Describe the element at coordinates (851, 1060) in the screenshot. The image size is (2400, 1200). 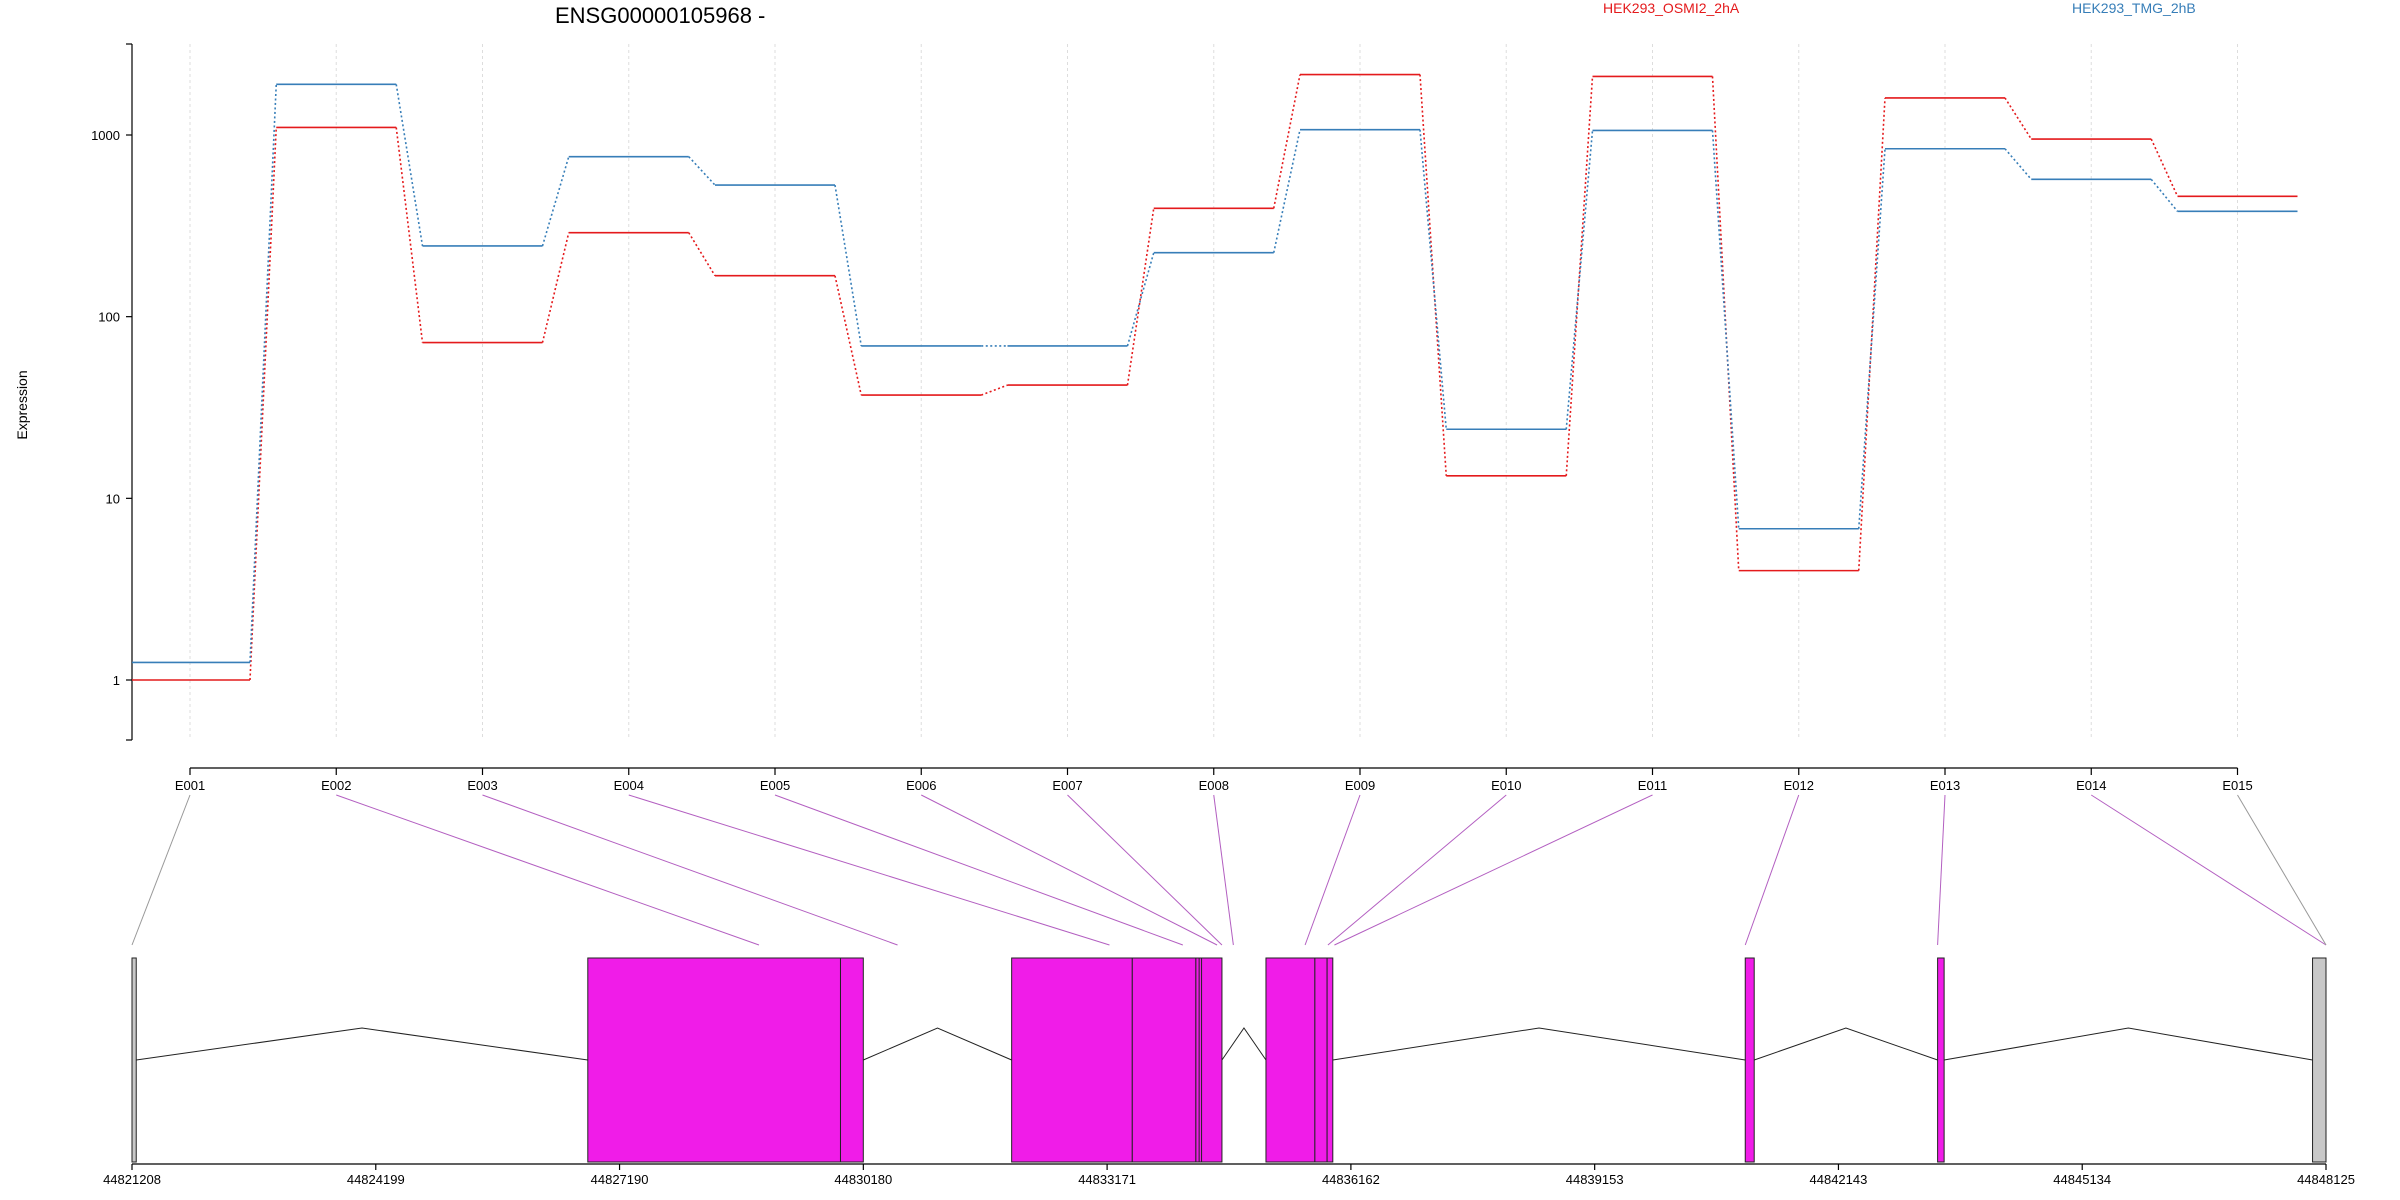
I see `exon-bin-E003` at that location.